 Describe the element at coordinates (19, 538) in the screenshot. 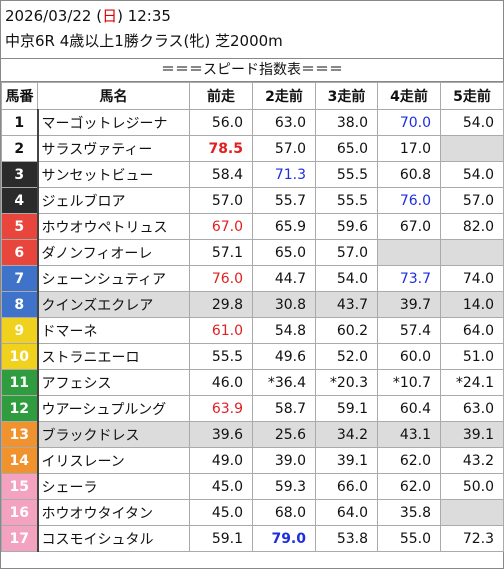

I see `horse-number: 17` at that location.